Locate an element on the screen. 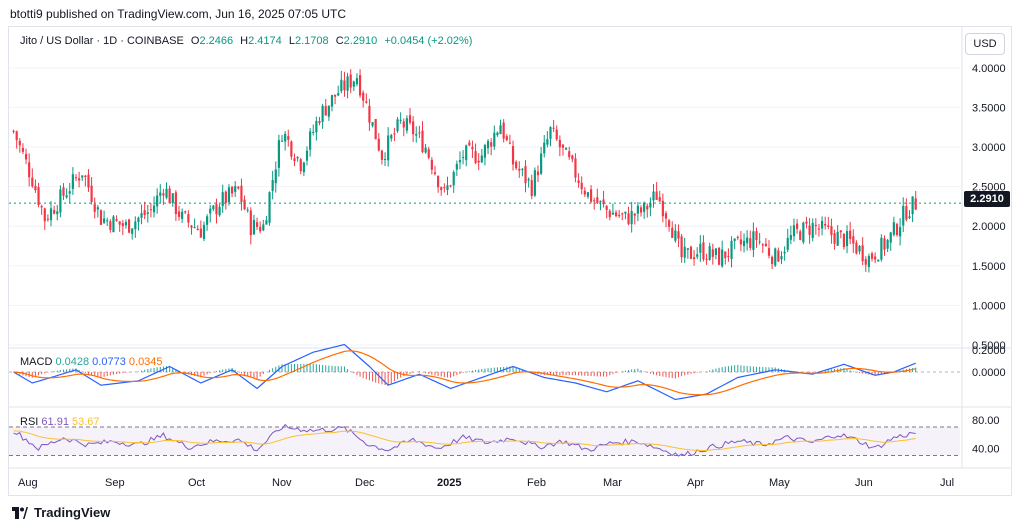 This screenshot has width=1024, height=529. low-value: 2.1708 is located at coordinates (311, 41).